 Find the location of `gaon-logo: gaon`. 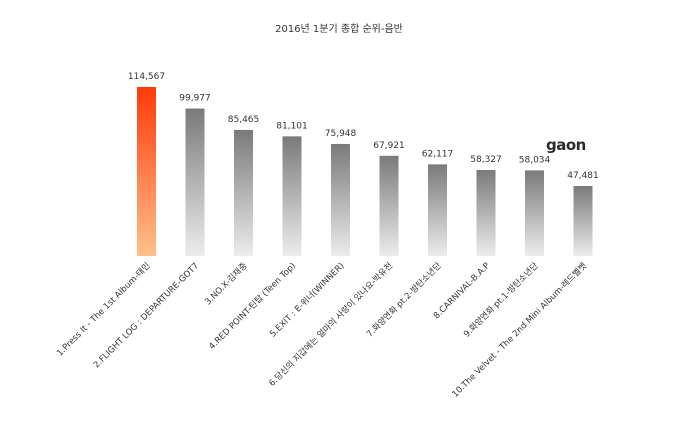

gaon-logo: gaon is located at coordinates (566, 145).